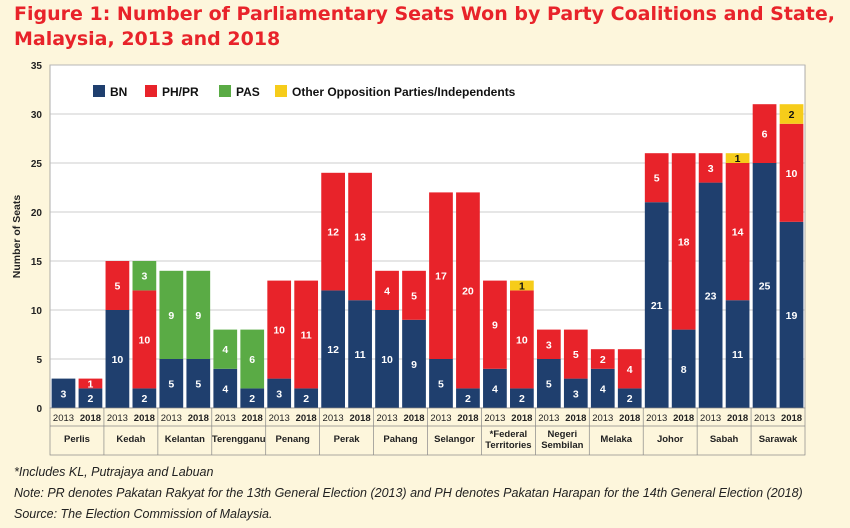 The height and width of the screenshot is (528, 850). Describe the element at coordinates (400, 439) in the screenshot. I see `x-state-label: Pahang` at that location.